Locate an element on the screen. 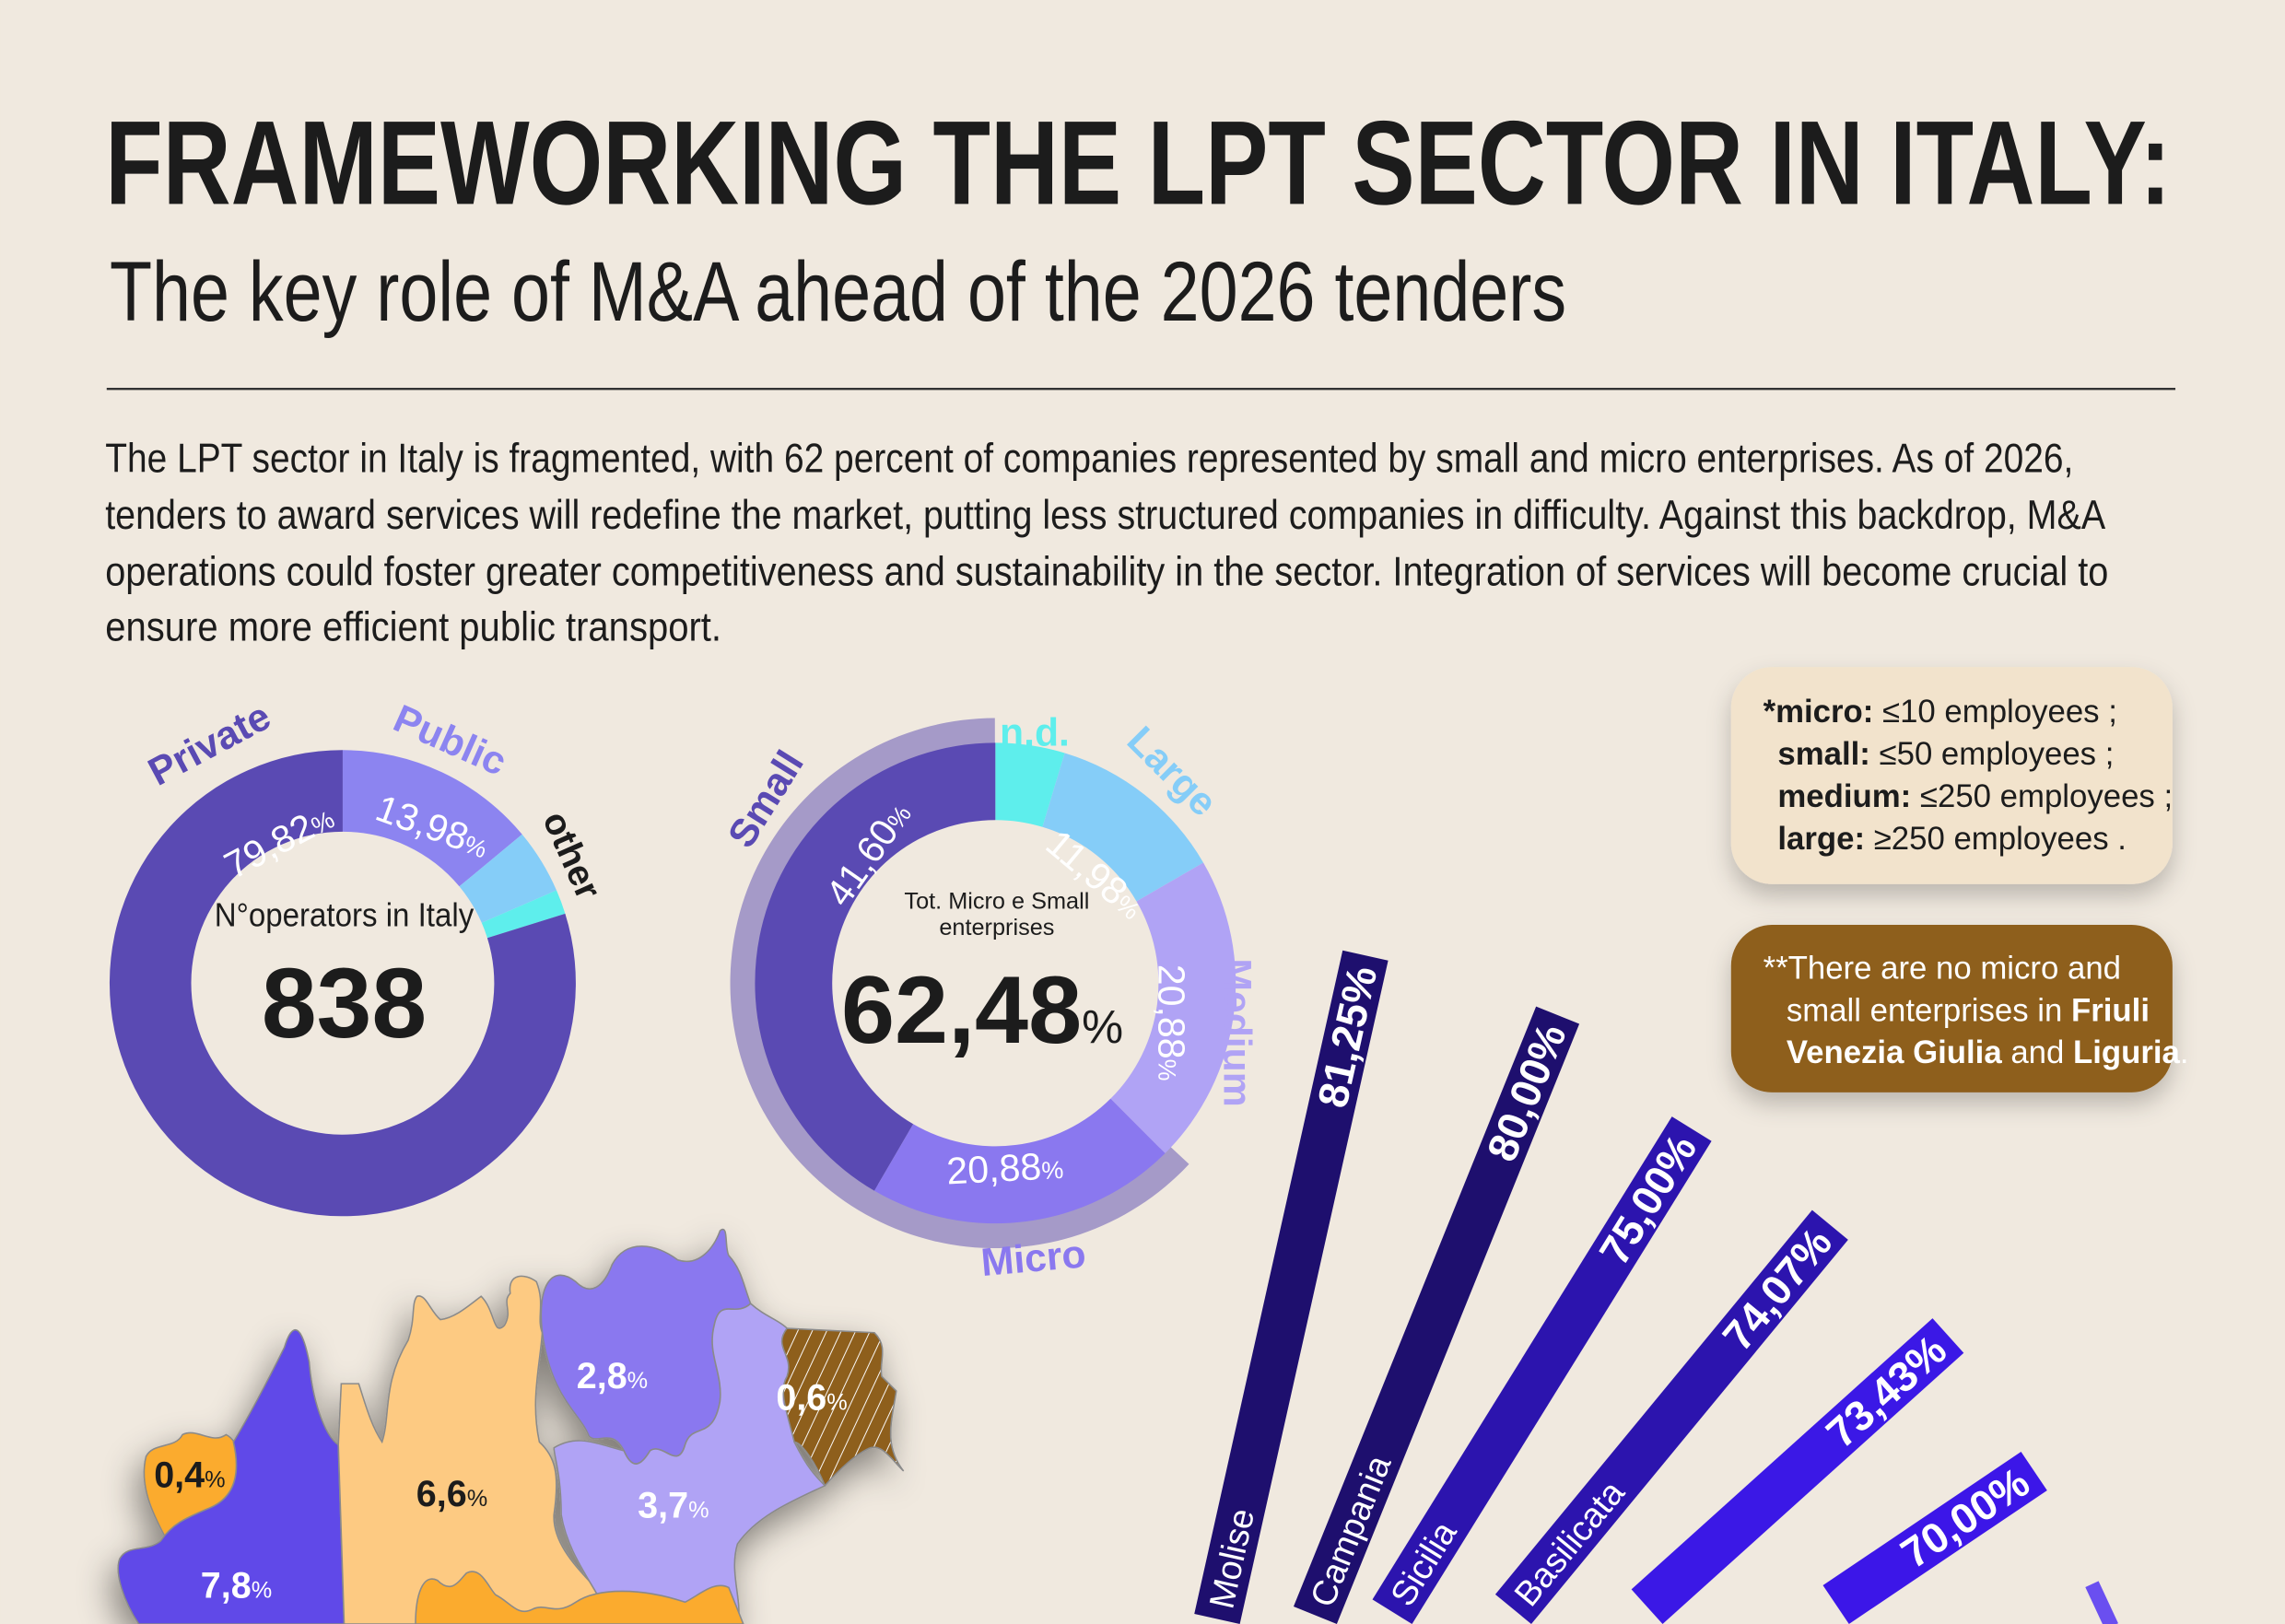 The image size is (2285, 1624). italy-map is located at coordinates (511, 1426).